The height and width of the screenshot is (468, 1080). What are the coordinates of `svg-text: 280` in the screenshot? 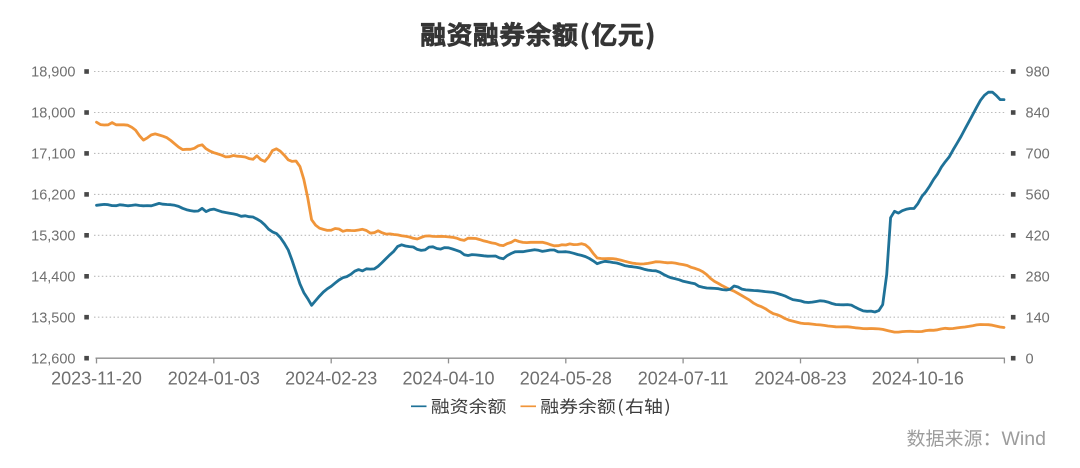 It's located at (1038, 277).